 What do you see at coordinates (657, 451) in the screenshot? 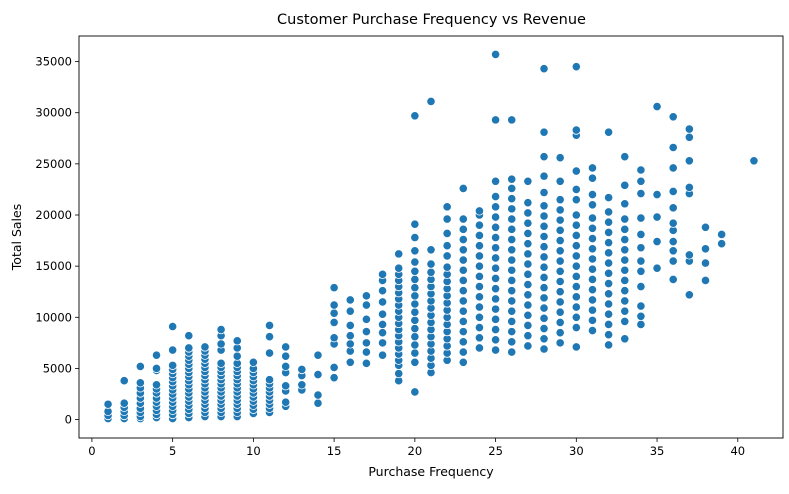
I see `x-tick-label: 35` at bounding box center [657, 451].